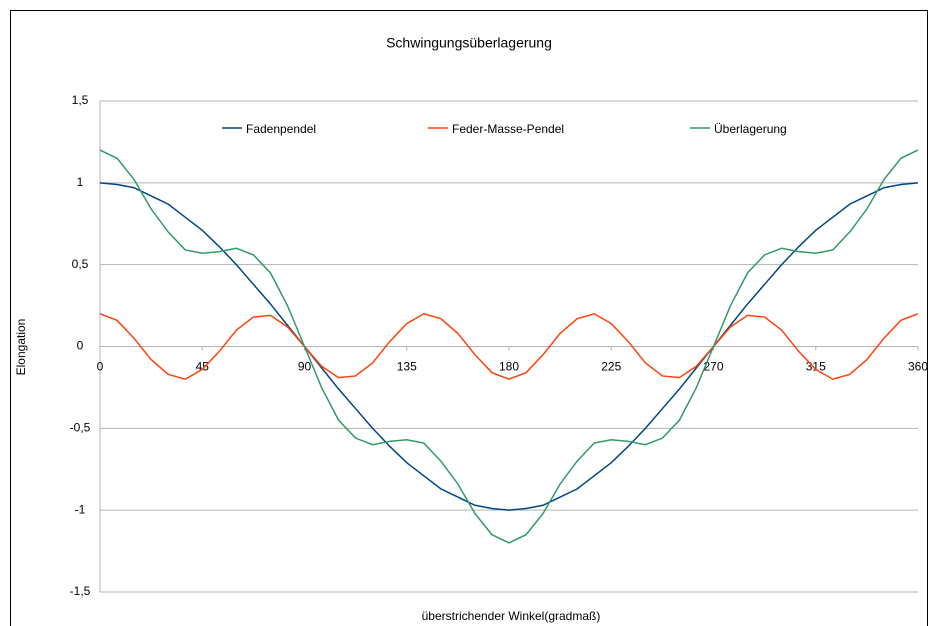  I want to click on x-tick-label: 180, so click(509, 367).